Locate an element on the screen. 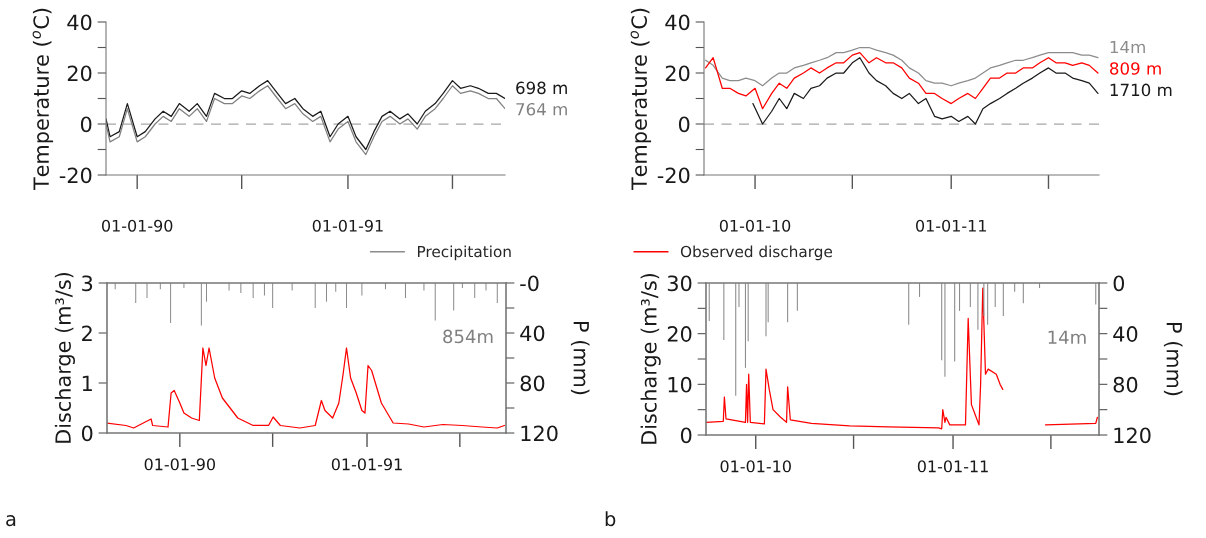 Image resolution: width=1206 pixels, height=538 pixels. annotation: 854m is located at coordinates (468, 336).